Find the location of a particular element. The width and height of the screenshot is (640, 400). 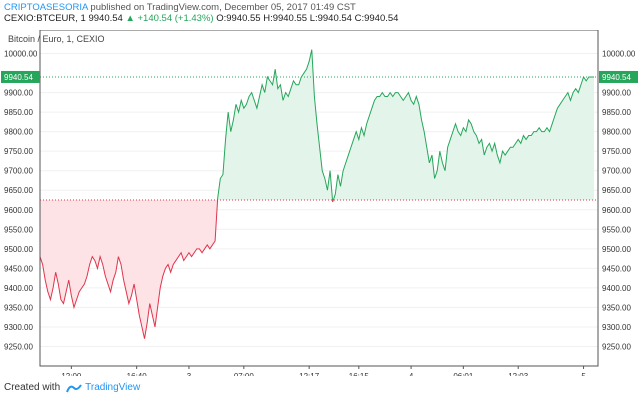

y-tick-label-right: 9650.00 is located at coordinates (616, 190).